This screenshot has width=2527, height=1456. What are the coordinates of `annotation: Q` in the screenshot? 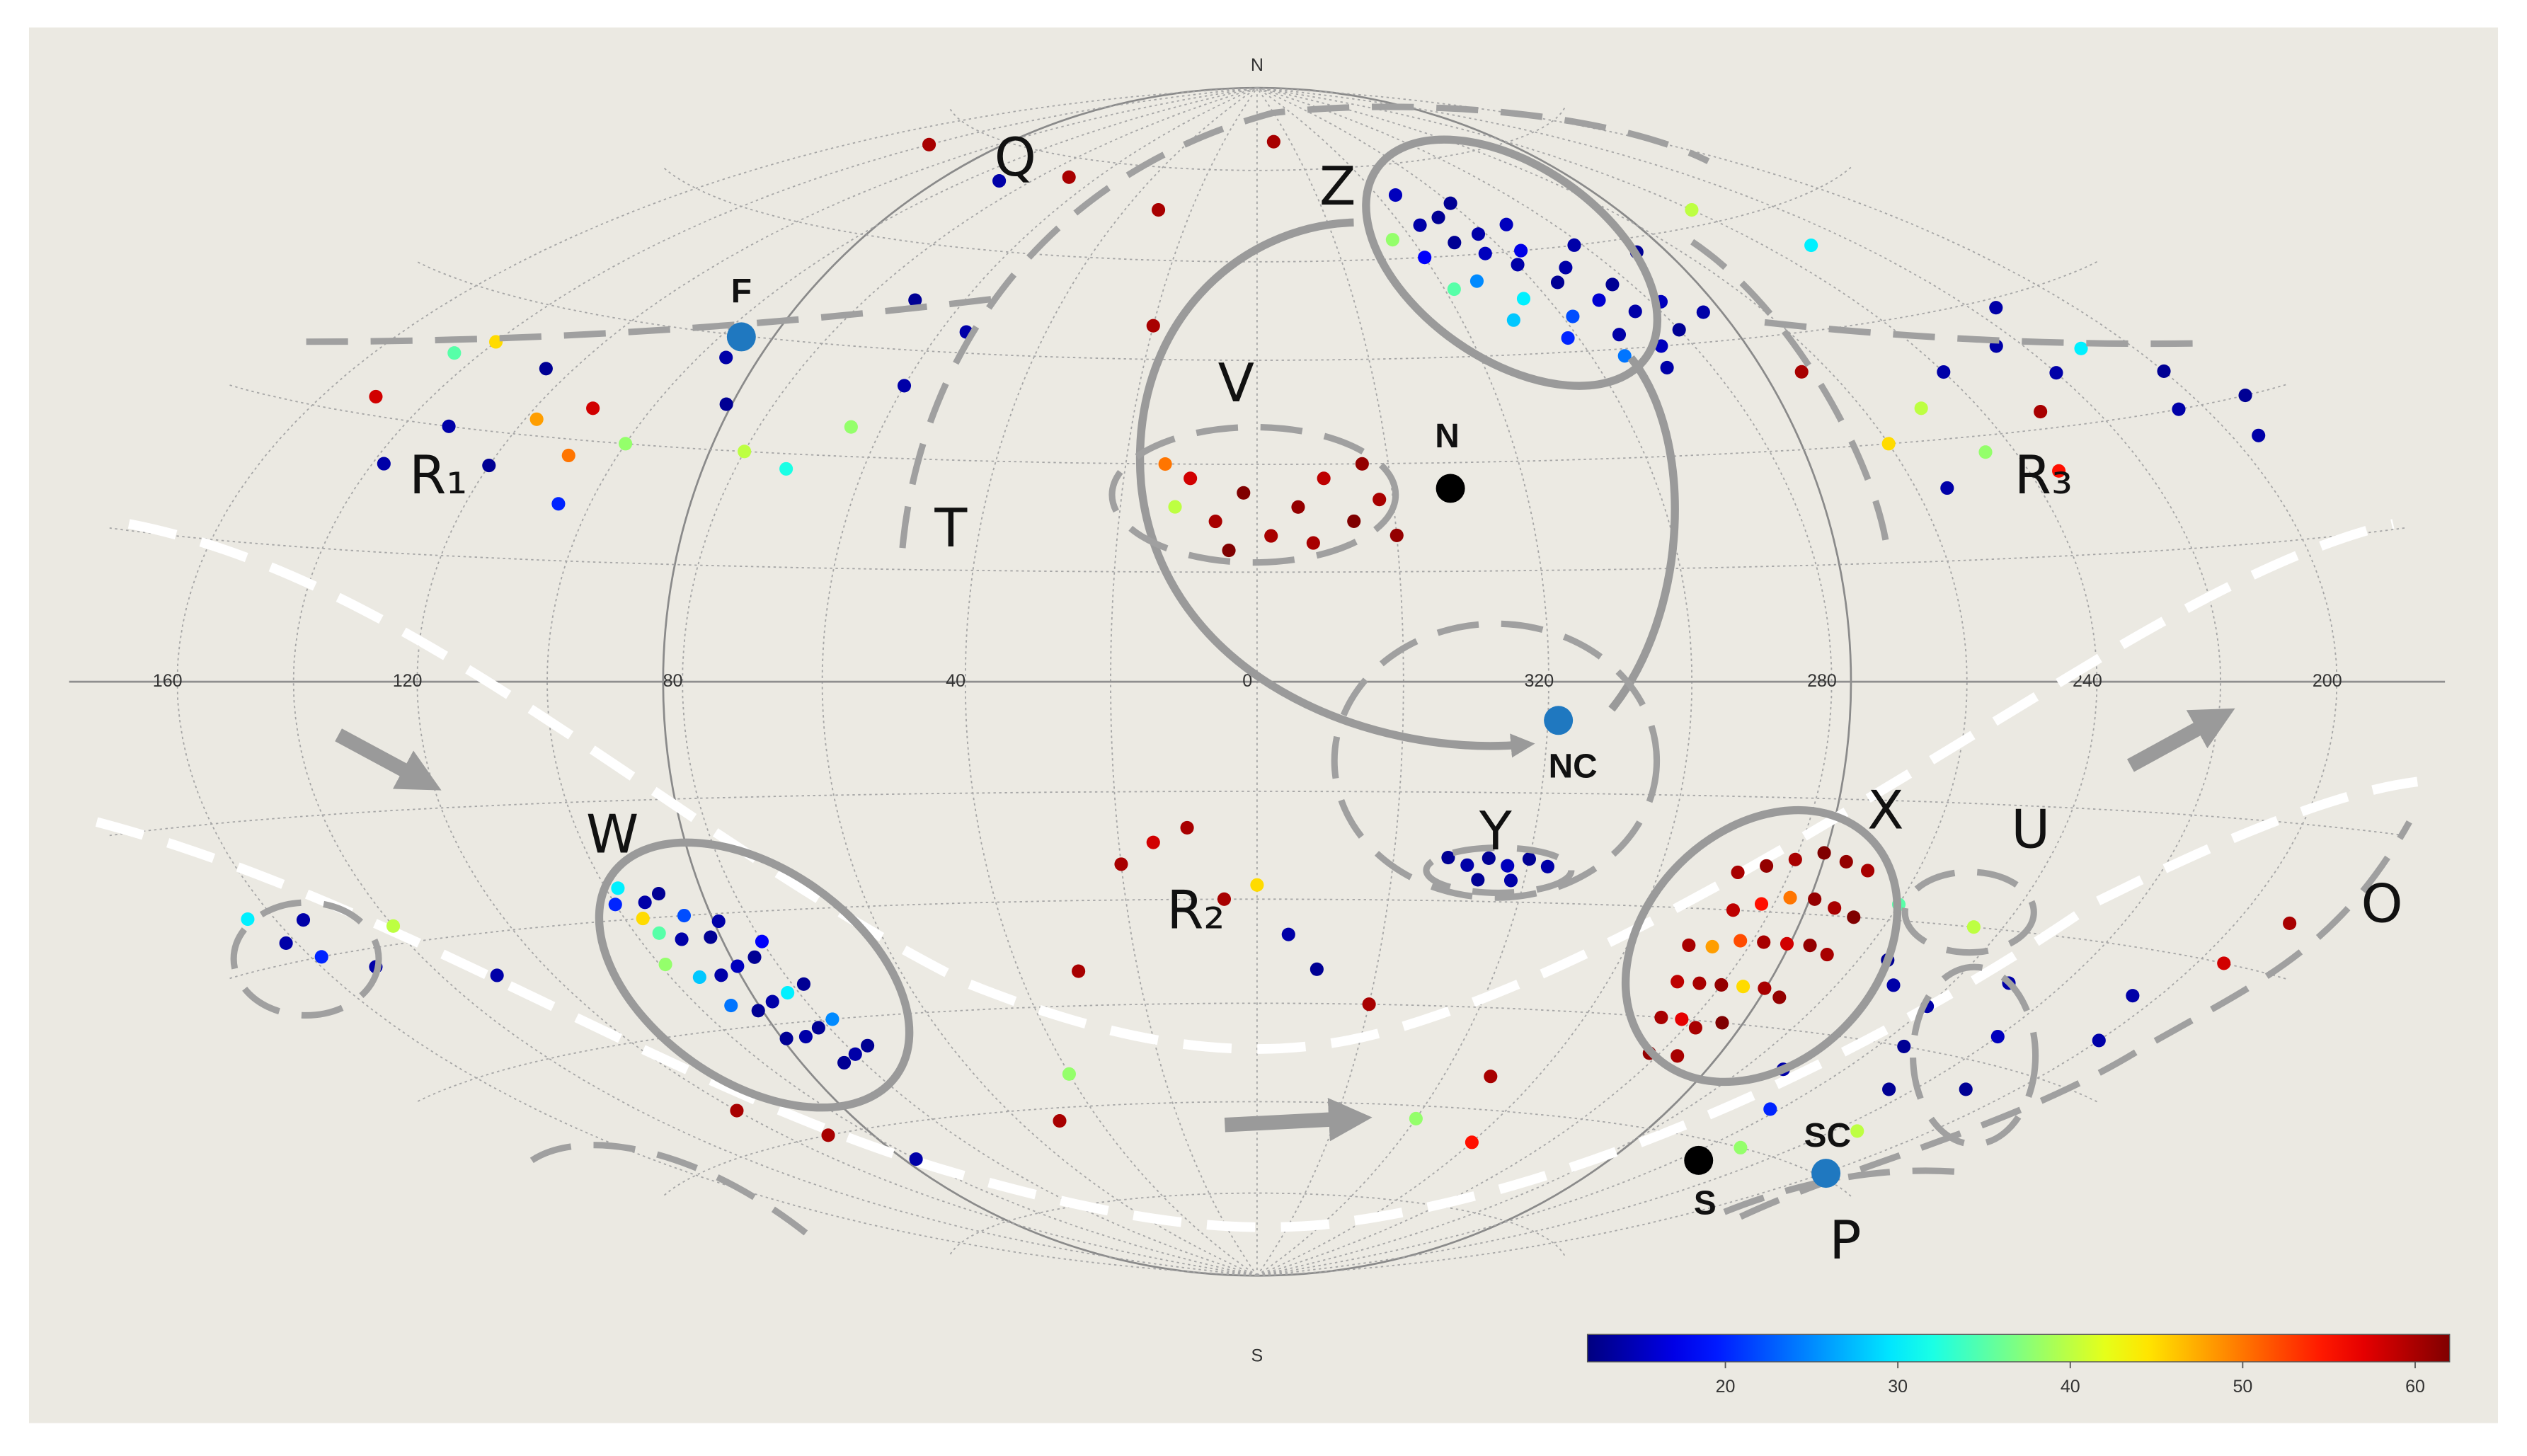 It's located at (1016, 157).